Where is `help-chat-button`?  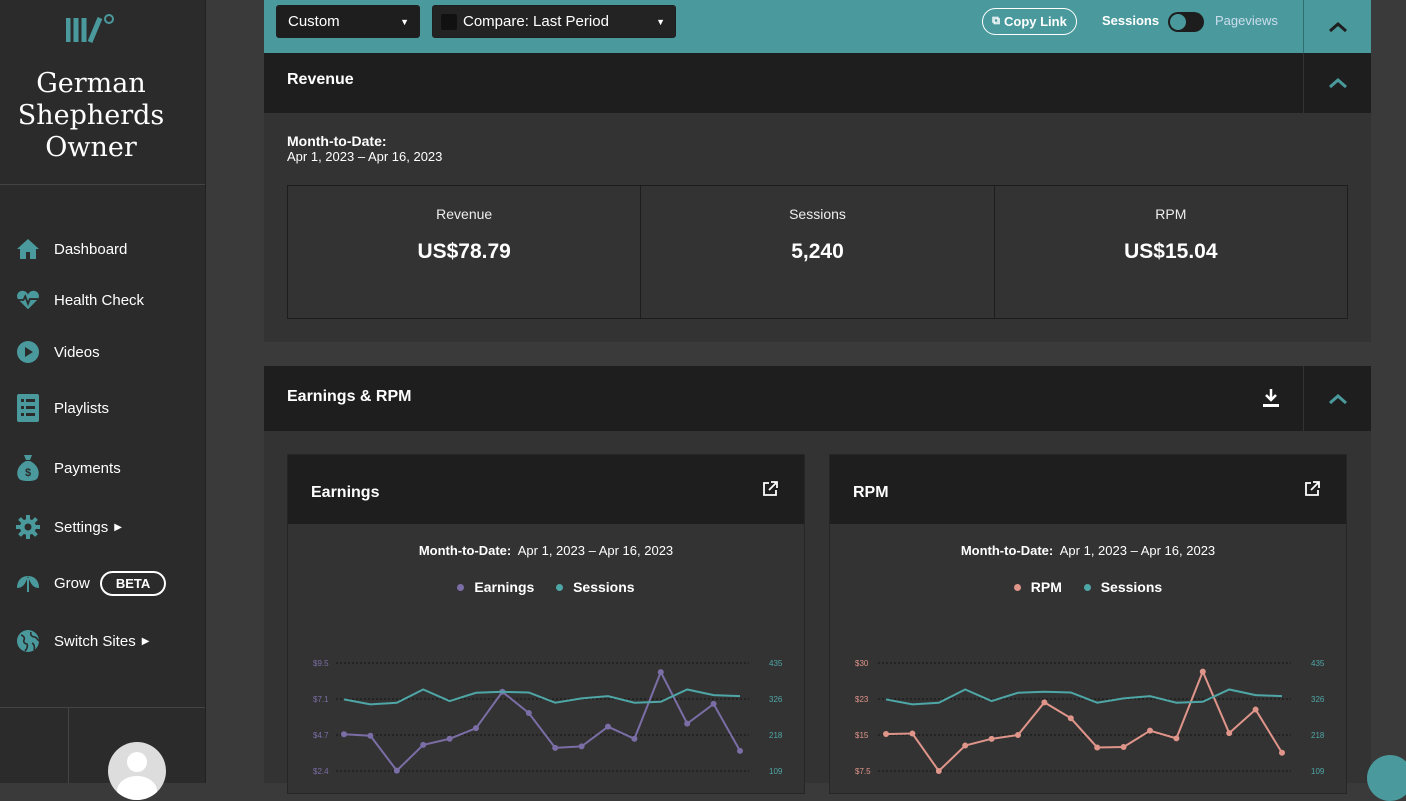
help-chat-button is located at coordinates (1386, 778).